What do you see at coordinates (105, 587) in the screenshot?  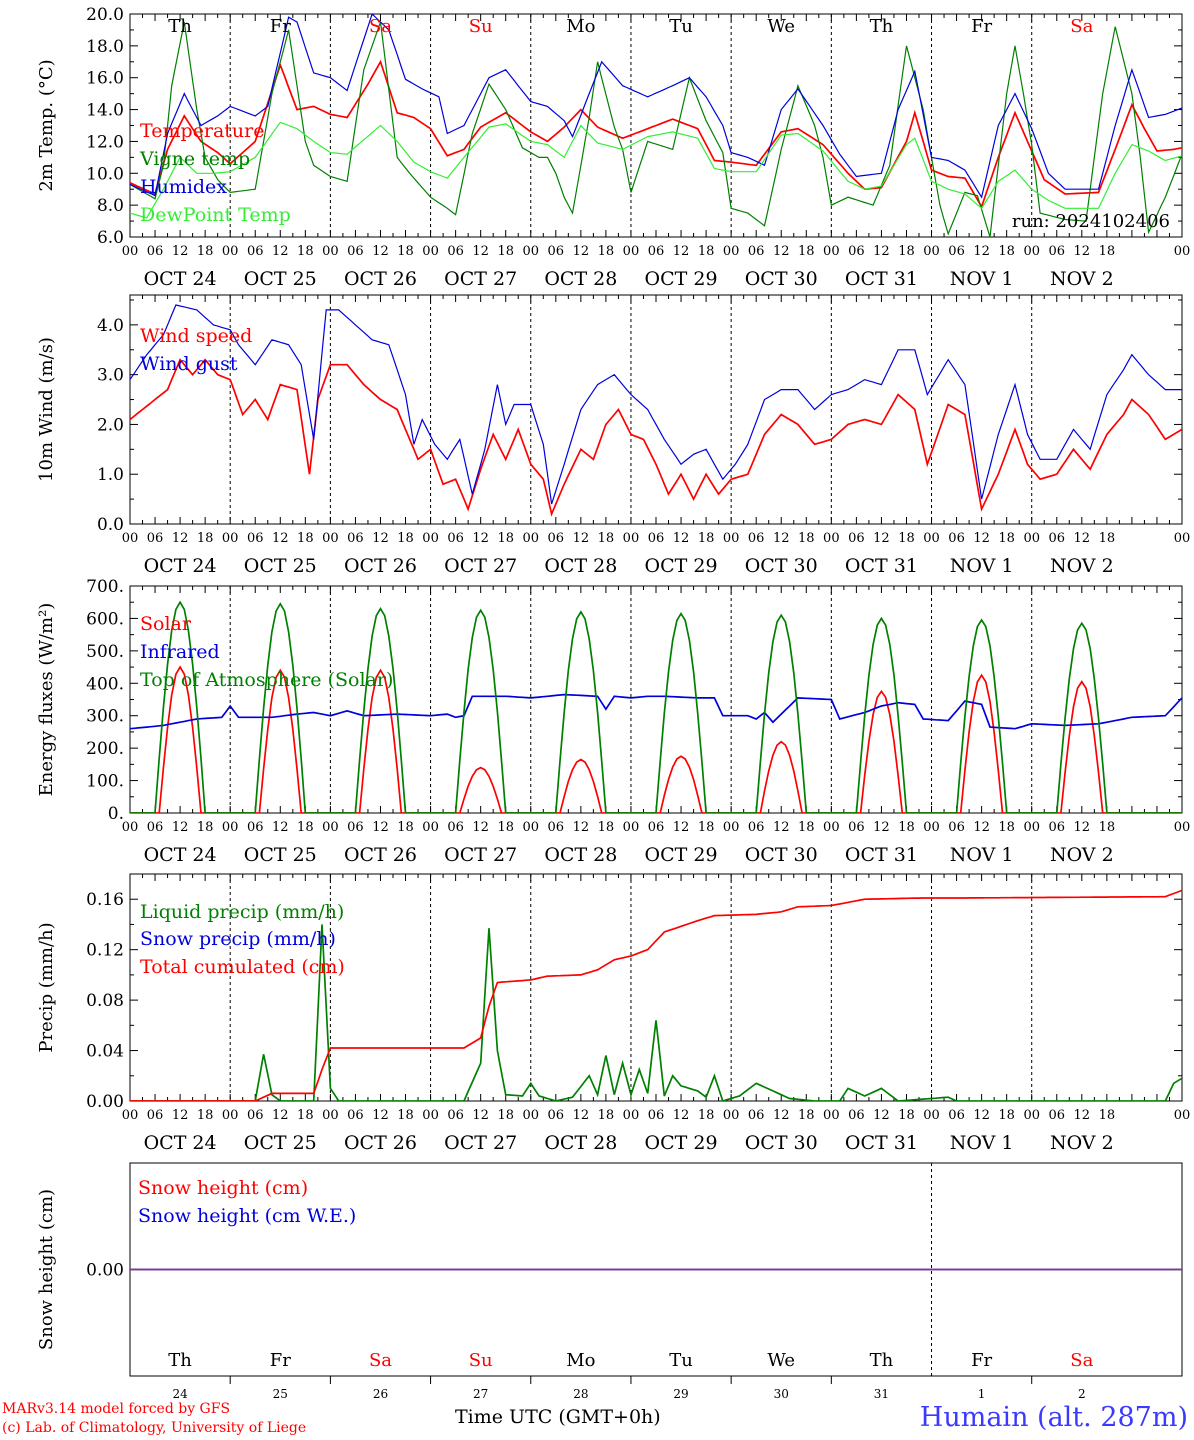 I see `y-tick-label: 700.` at bounding box center [105, 587].